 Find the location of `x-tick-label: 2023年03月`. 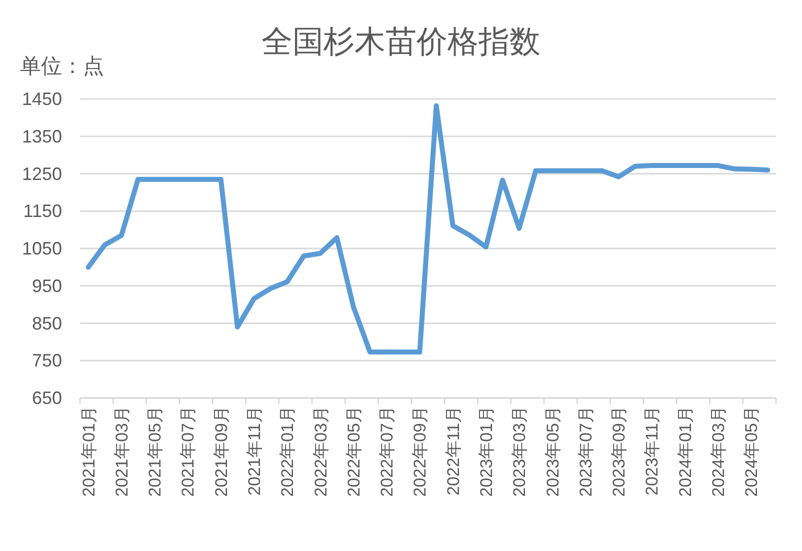

x-tick-label: 2023年03月 is located at coordinates (520, 451).